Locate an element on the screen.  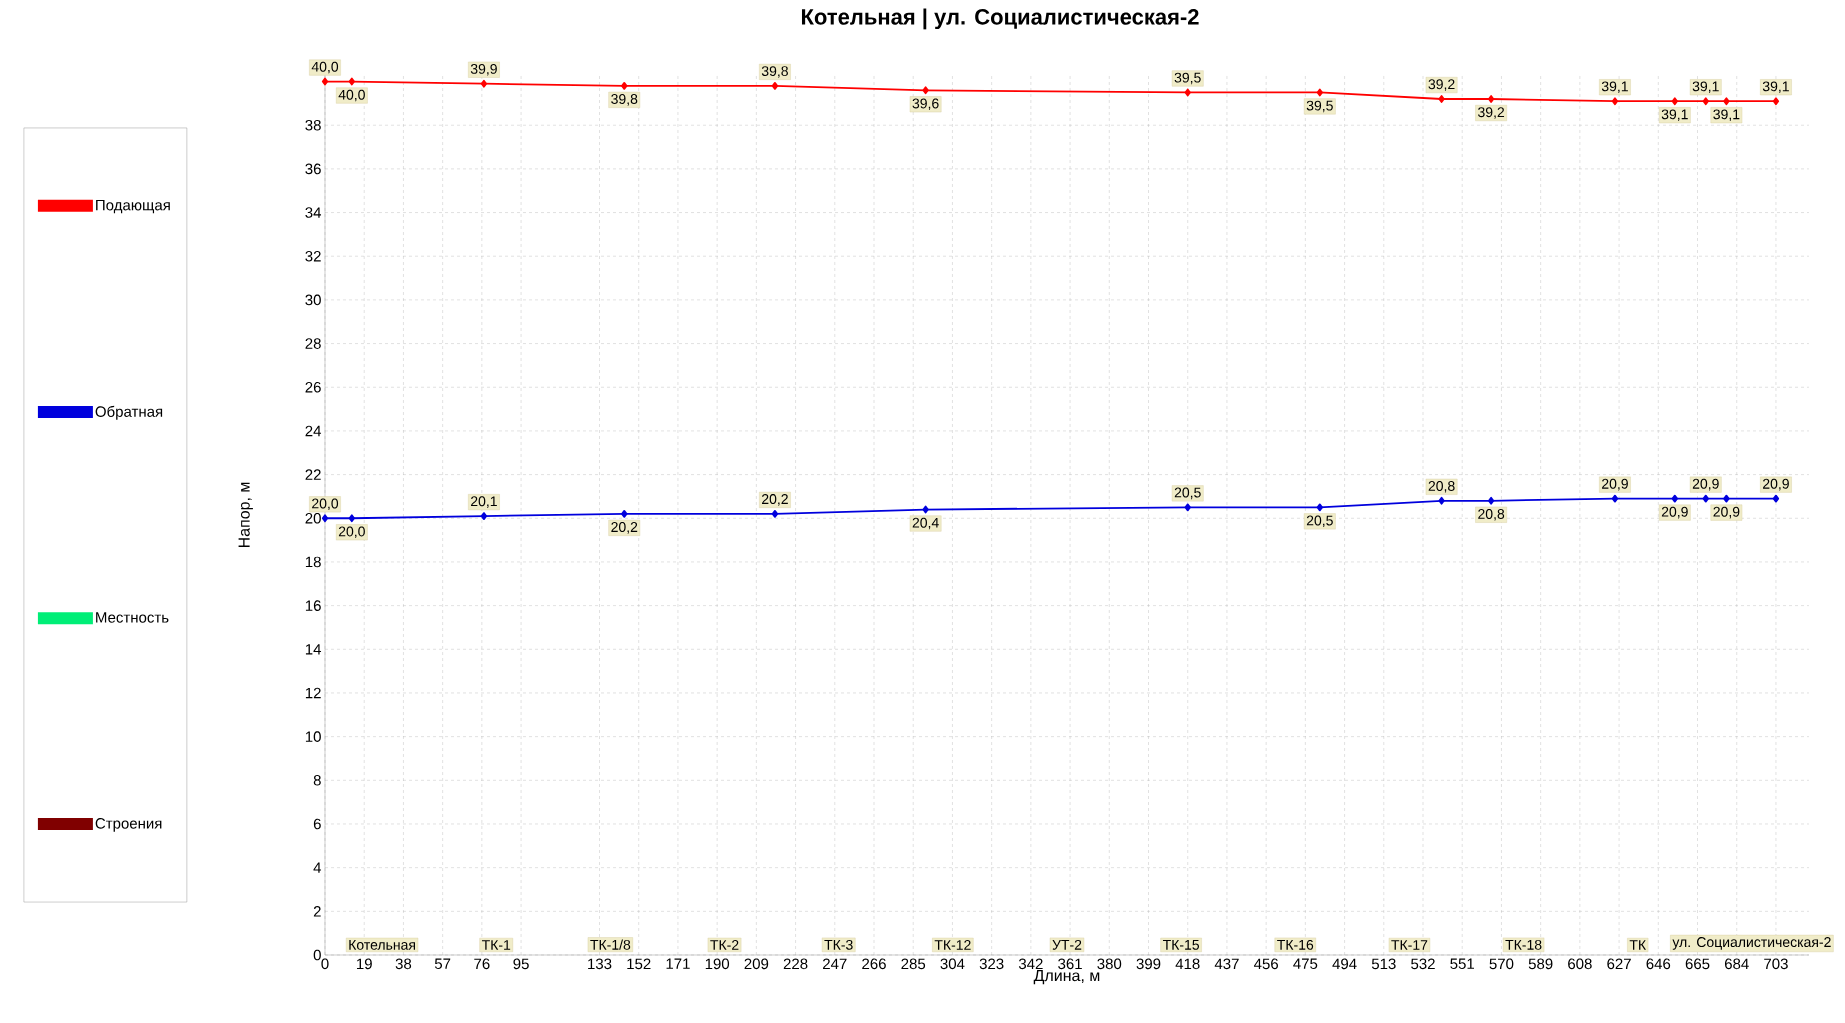
x-tick-label: 342 is located at coordinates (1030, 964).